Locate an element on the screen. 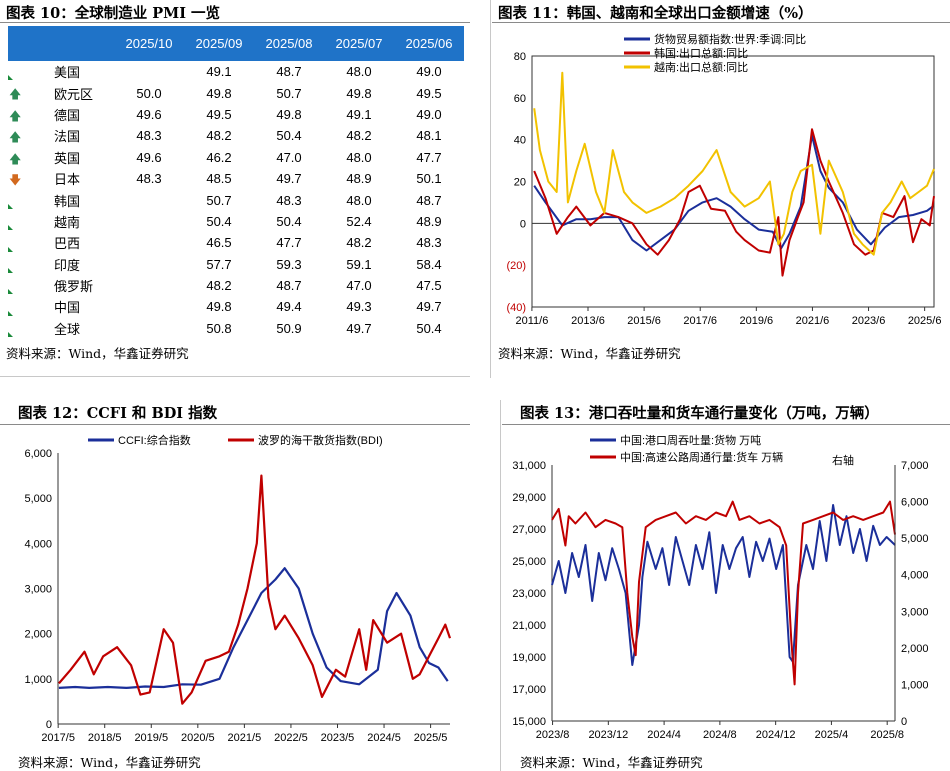  pmi-header-icon-col is located at coordinates (27, 43).